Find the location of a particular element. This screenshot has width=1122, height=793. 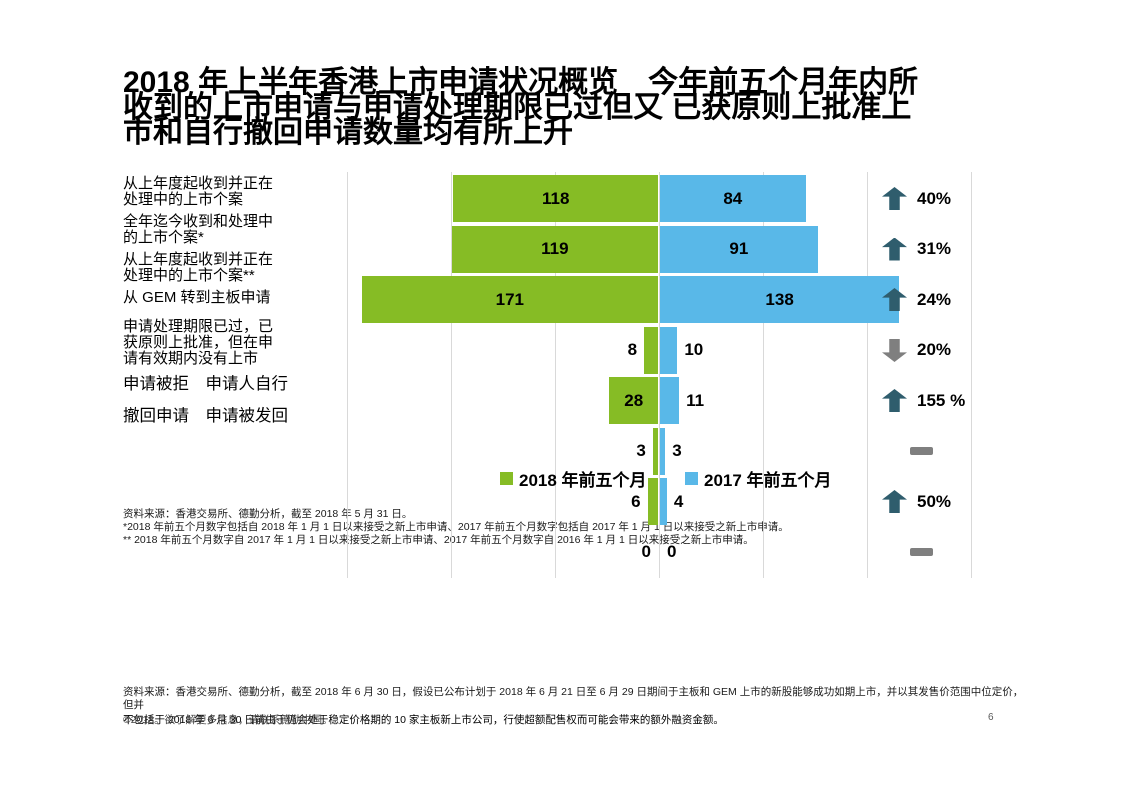

value-2018: 119 is located at coordinates (555, 248).